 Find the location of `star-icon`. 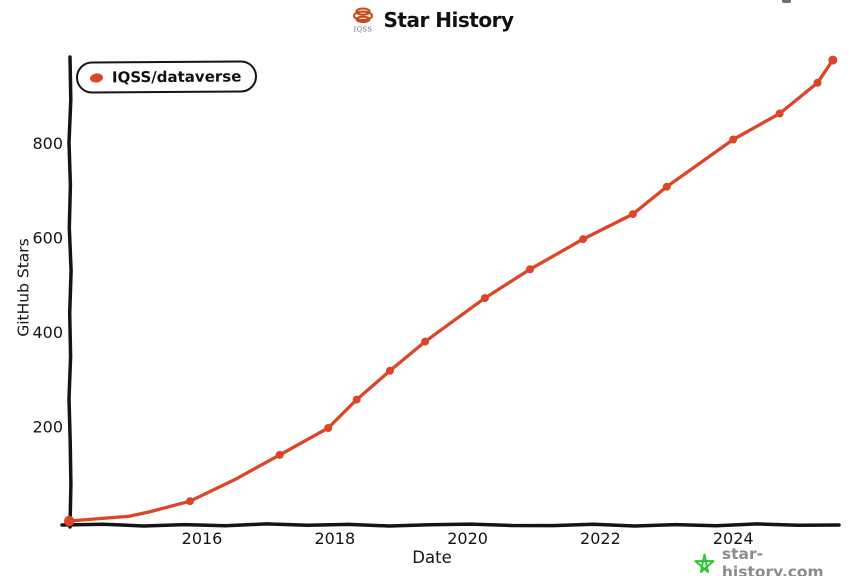

star-icon is located at coordinates (704, 563).